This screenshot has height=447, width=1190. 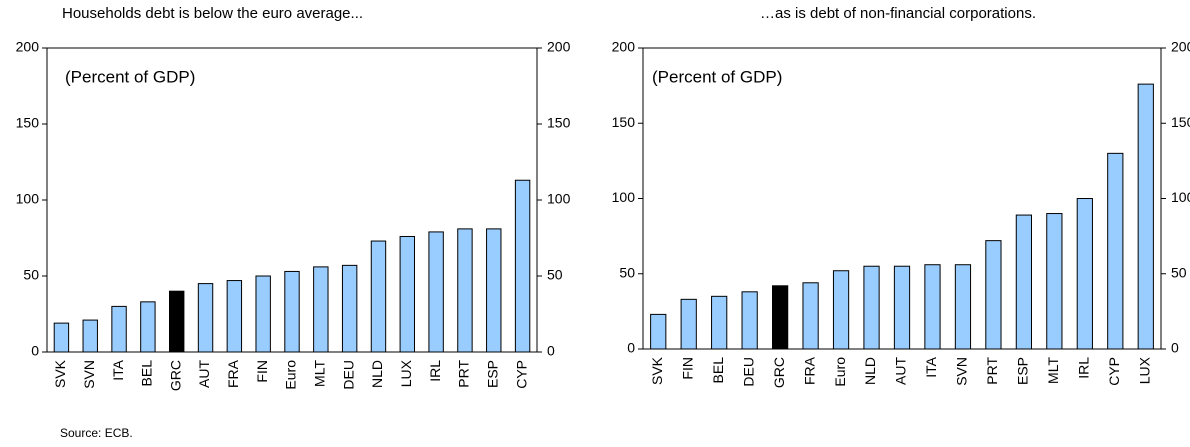 I want to click on source-note: Source: ECB., so click(x=96, y=433).